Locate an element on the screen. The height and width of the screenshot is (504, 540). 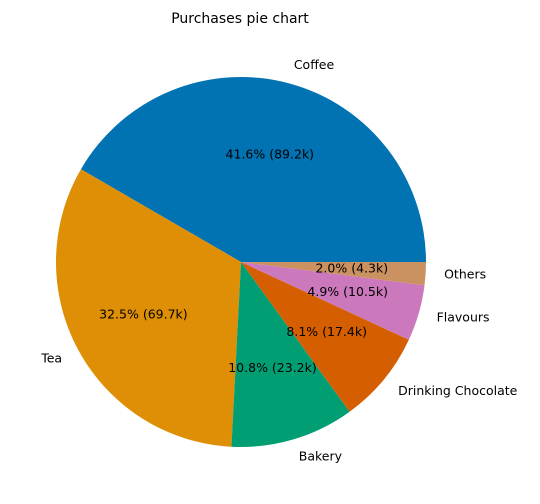
pie-slice-drinking-chocolate is located at coordinates (325, 337).